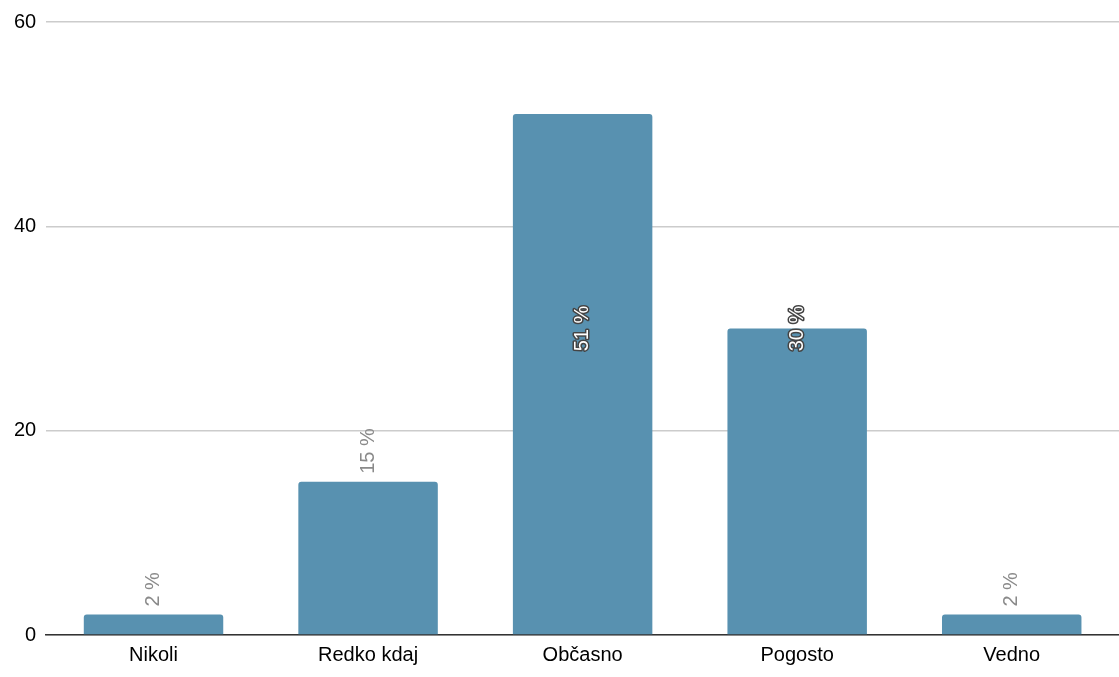  I want to click on y-tick-label: 20, so click(25, 429).